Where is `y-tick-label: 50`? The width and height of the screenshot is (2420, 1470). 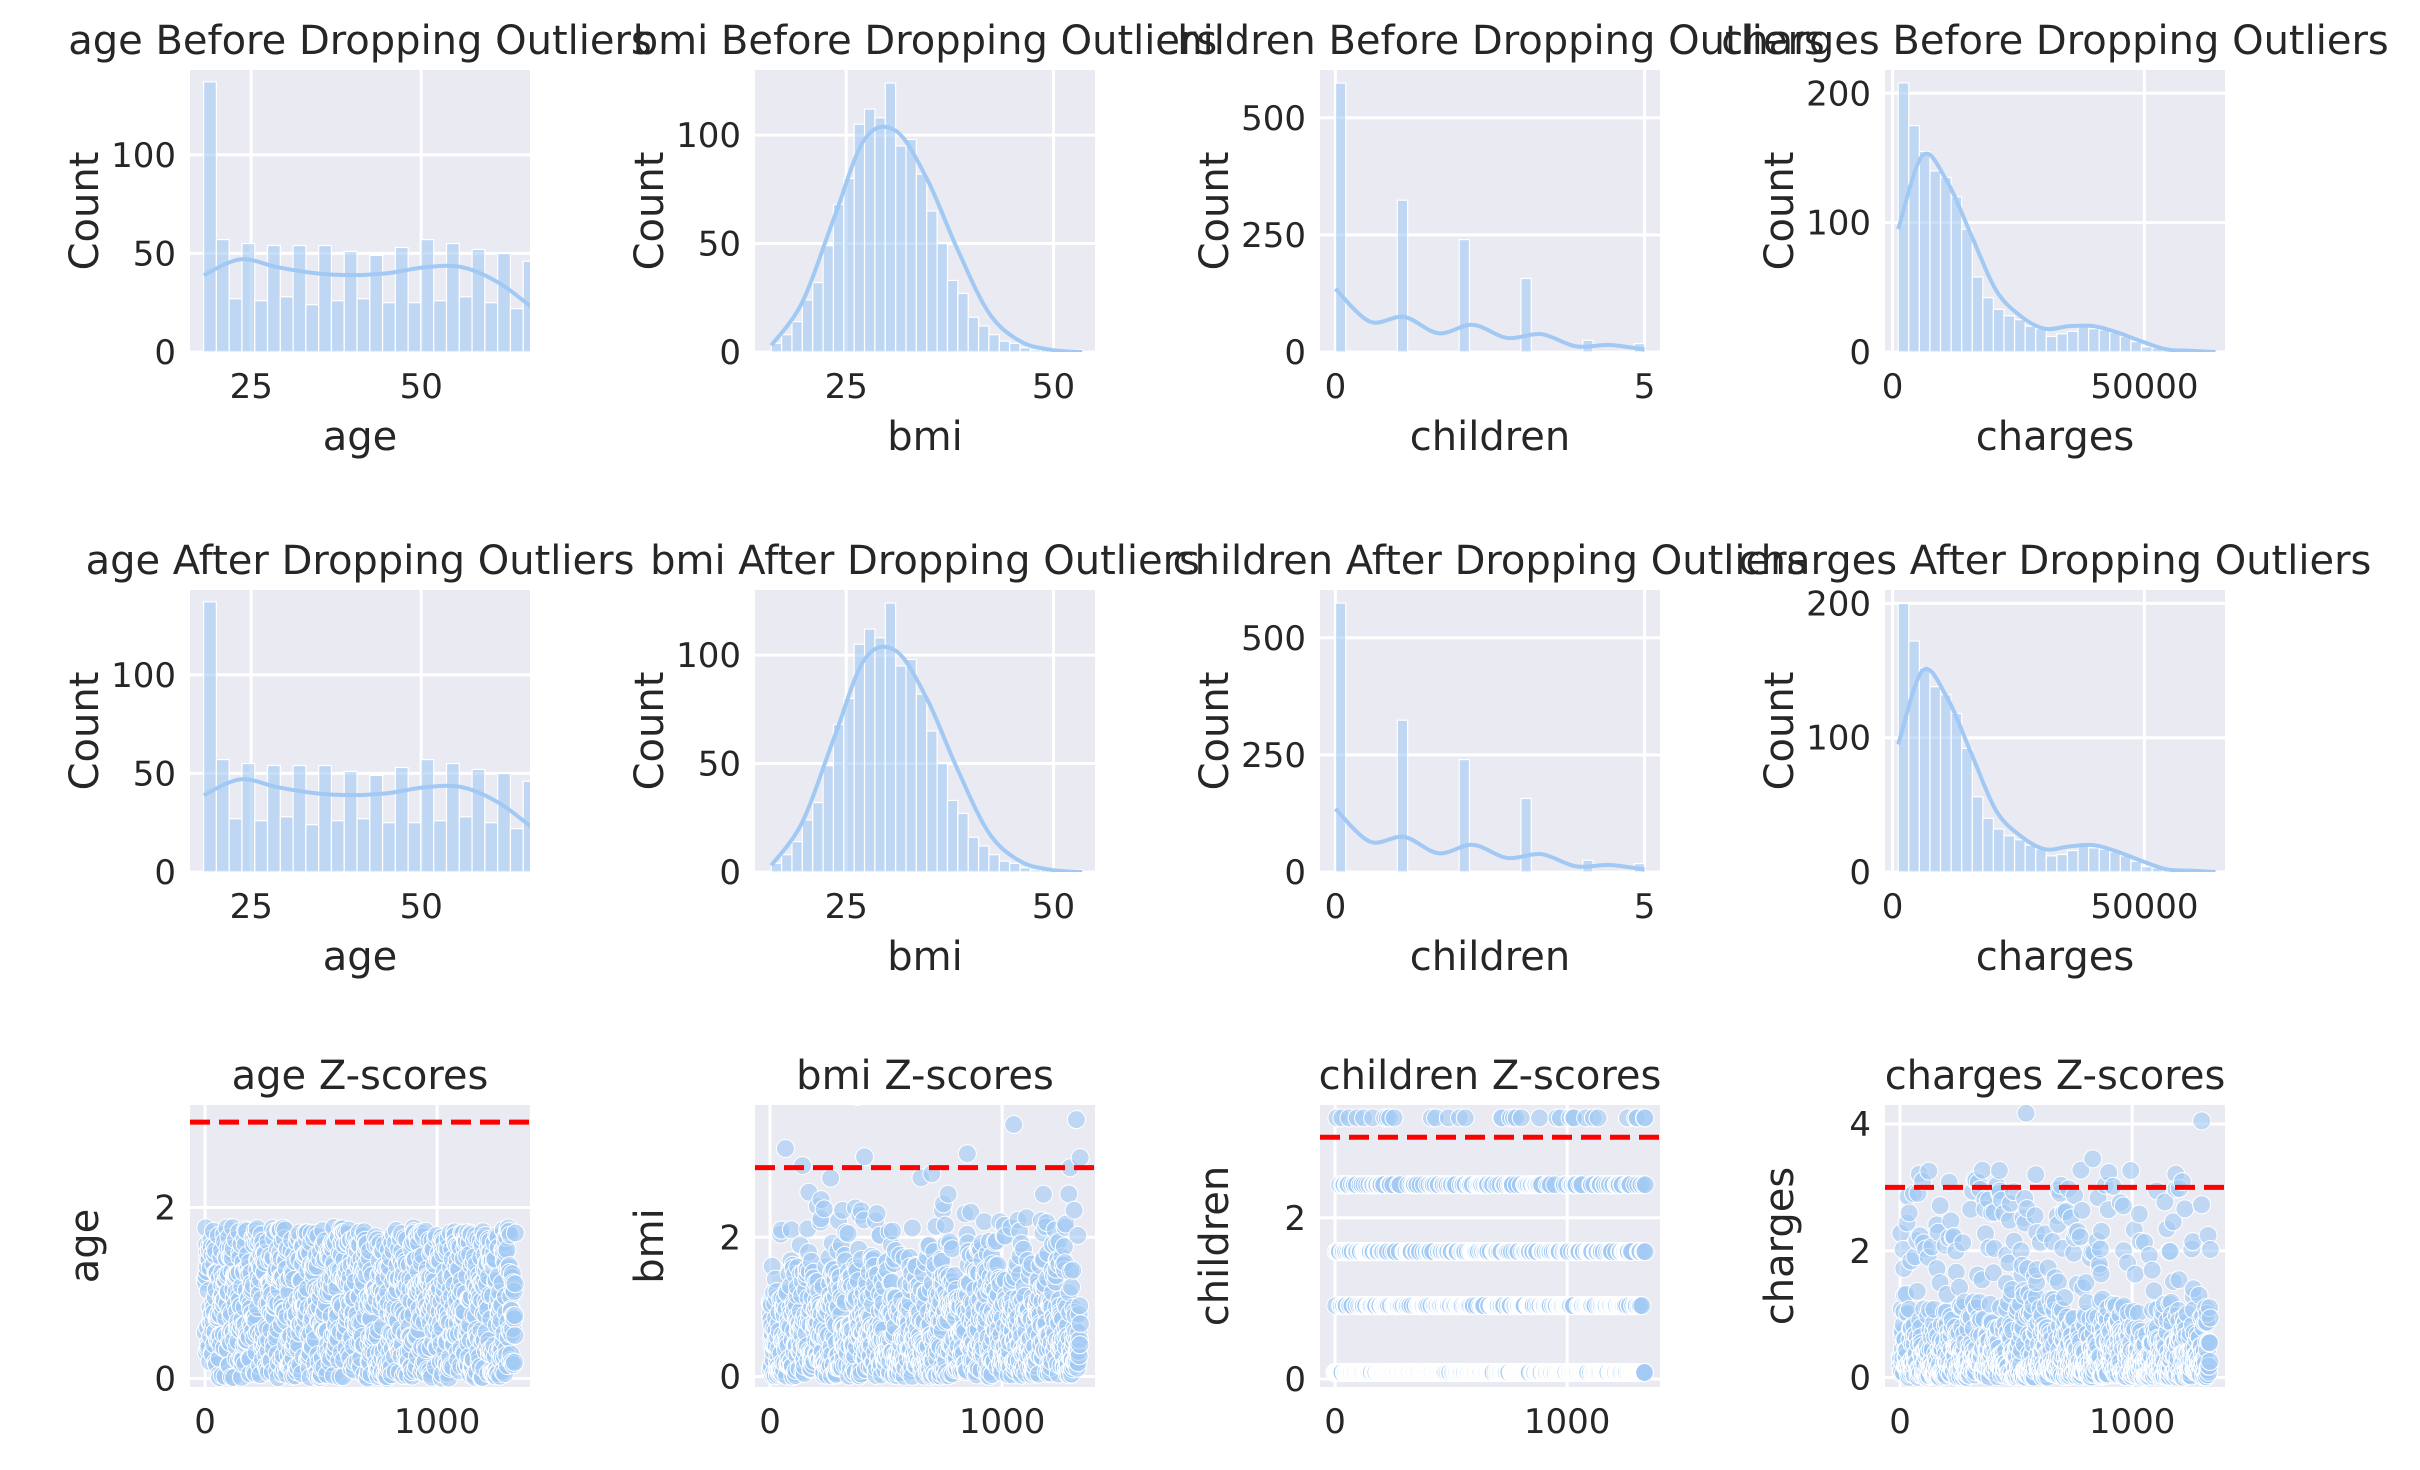 y-tick-label: 50 is located at coordinates (154, 774).